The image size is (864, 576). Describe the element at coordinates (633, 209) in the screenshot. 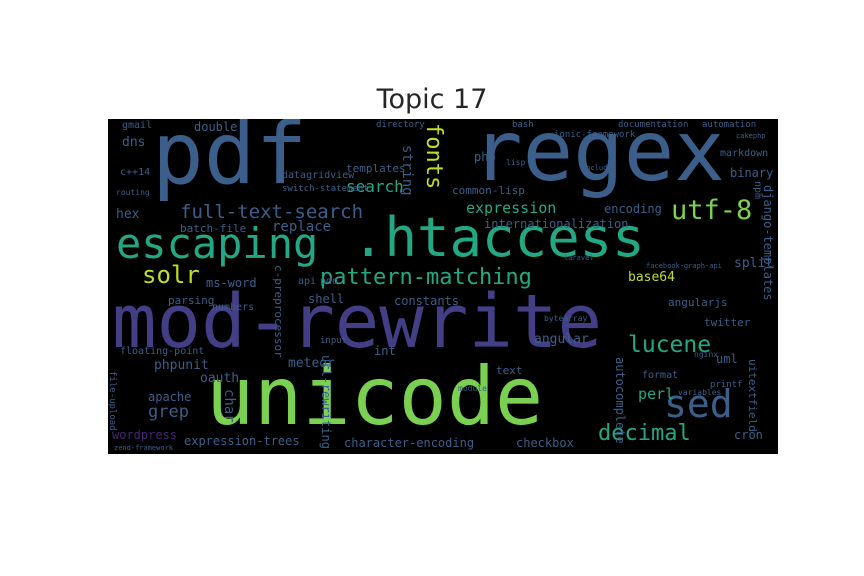

I see `word-encoding: encoding` at that location.